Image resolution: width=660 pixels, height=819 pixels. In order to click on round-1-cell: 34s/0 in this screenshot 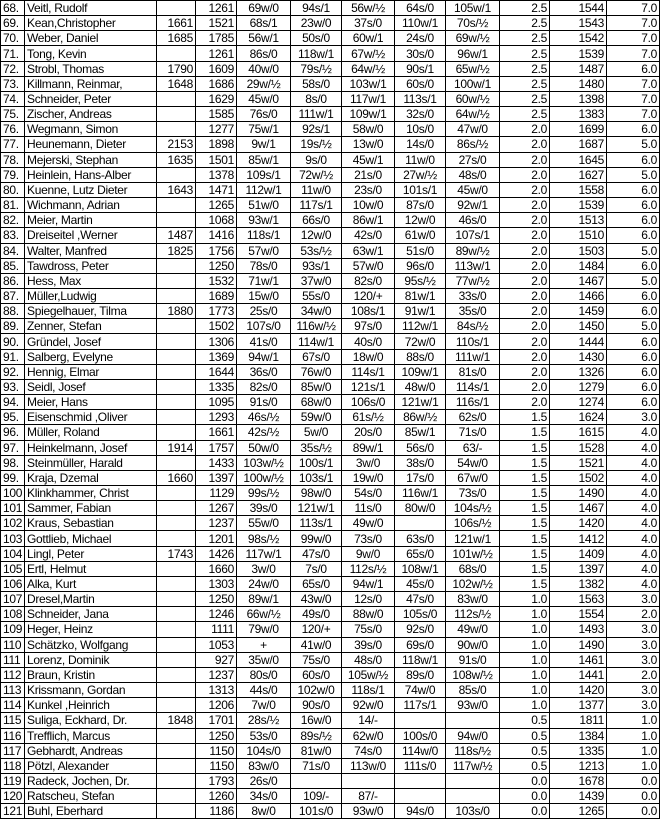, I will do `click(263, 796)`.